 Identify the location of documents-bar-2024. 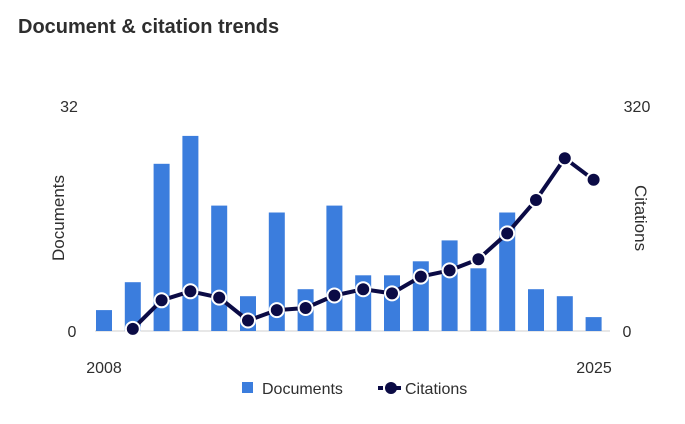
(564, 313).